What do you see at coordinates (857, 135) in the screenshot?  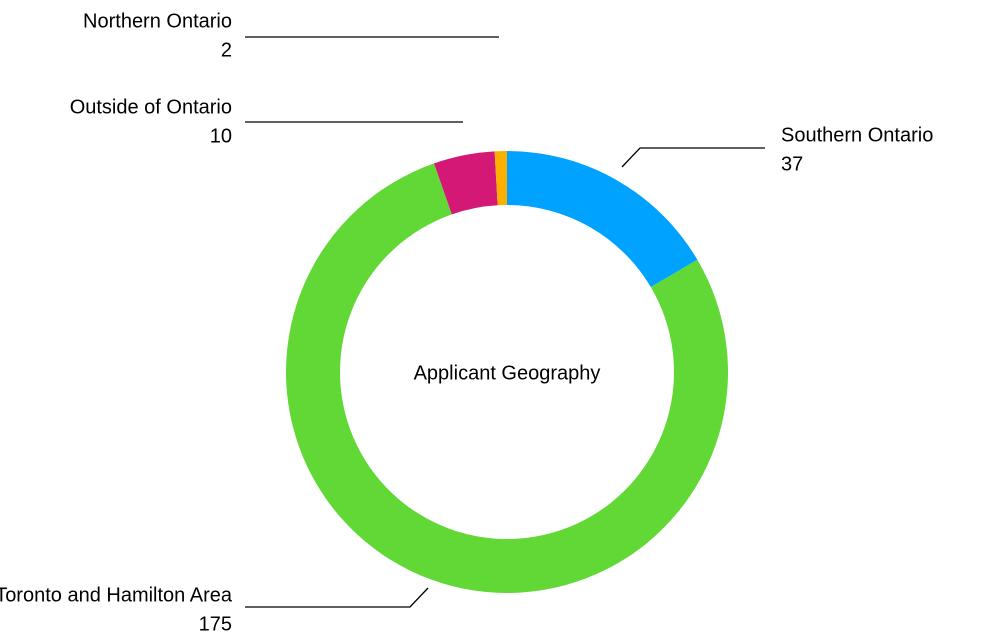 I see `slice-label: Southern Ontario` at bounding box center [857, 135].